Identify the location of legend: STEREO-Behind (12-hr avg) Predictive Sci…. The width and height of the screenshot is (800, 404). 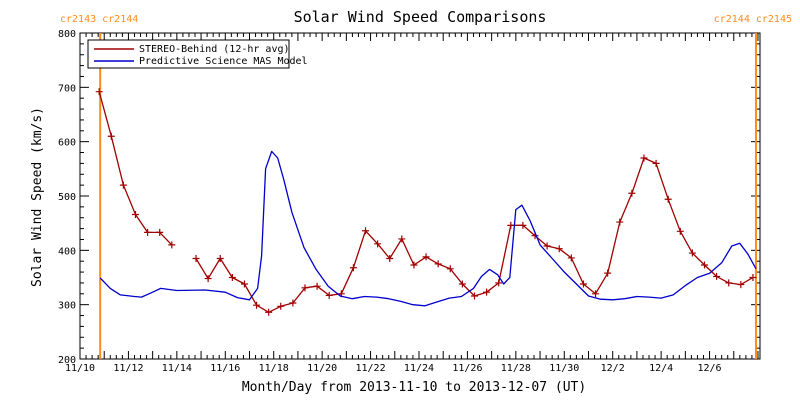
(197, 54).